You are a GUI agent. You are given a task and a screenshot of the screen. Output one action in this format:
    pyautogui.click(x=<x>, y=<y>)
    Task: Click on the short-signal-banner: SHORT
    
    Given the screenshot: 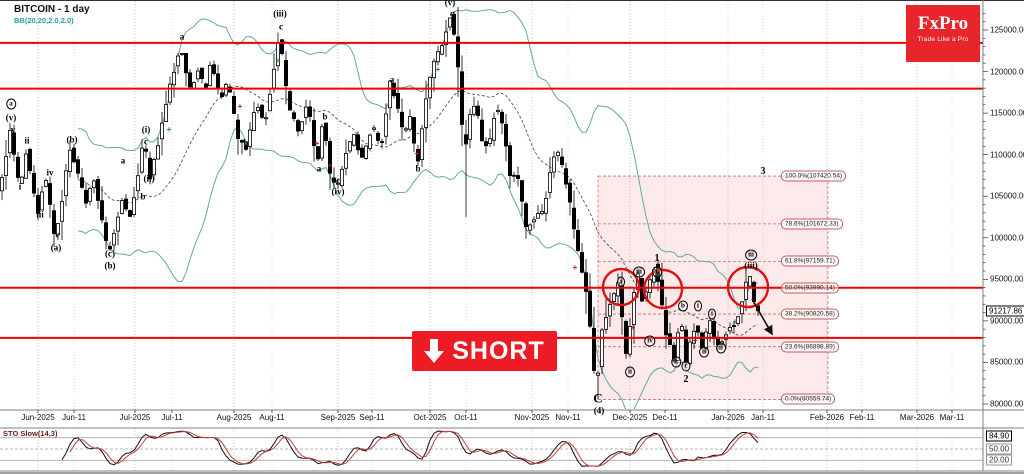 What is the action you would take?
    pyautogui.click(x=484, y=351)
    